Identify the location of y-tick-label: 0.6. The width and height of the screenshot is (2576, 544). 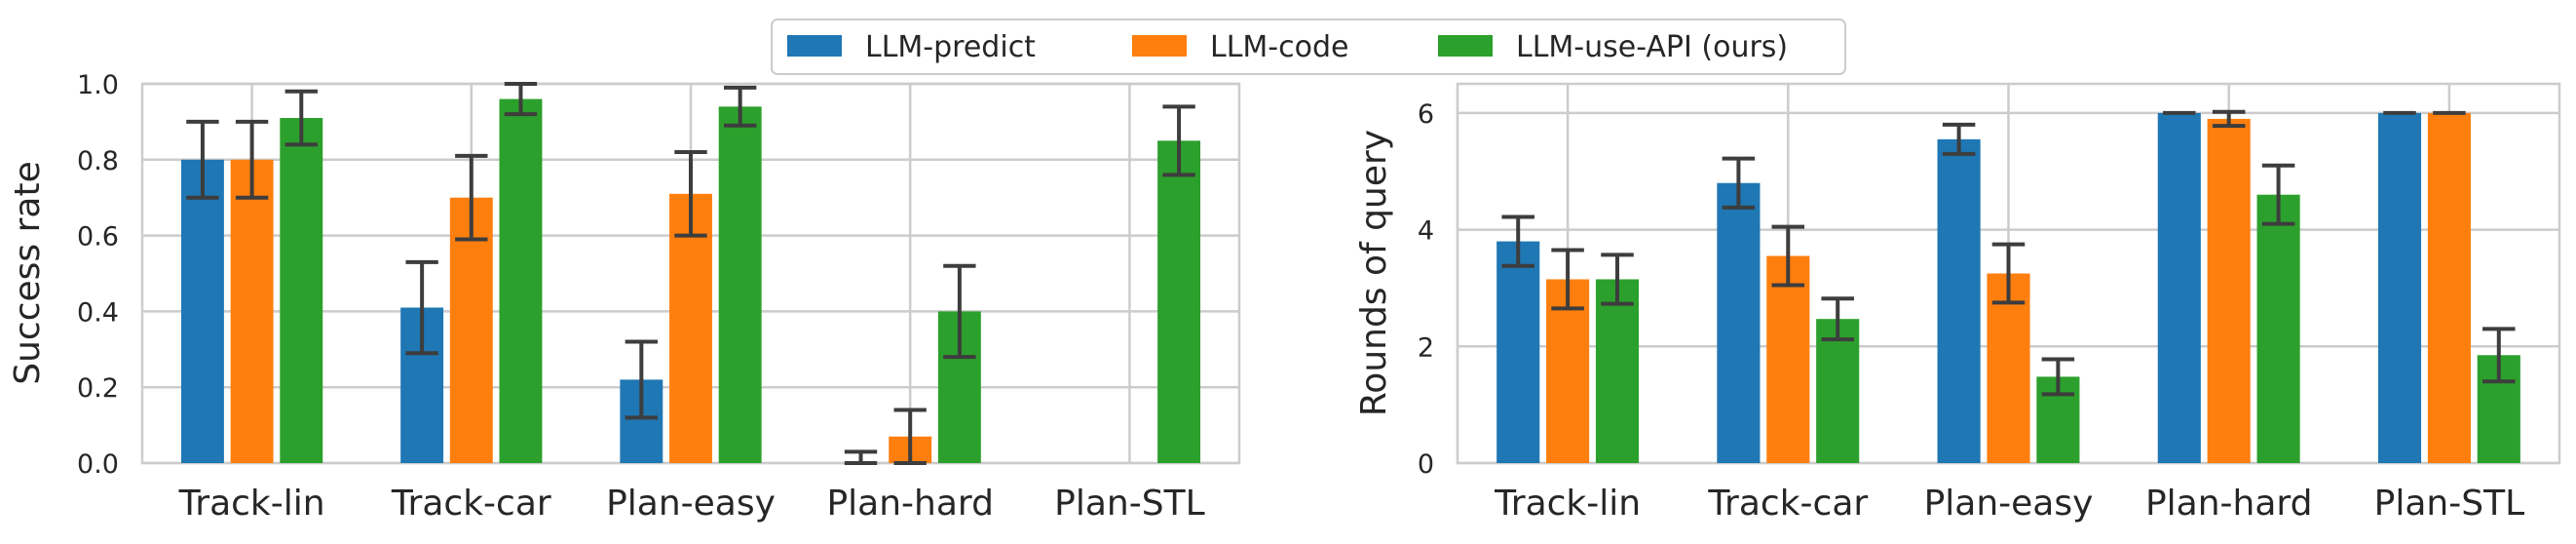
(98, 237).